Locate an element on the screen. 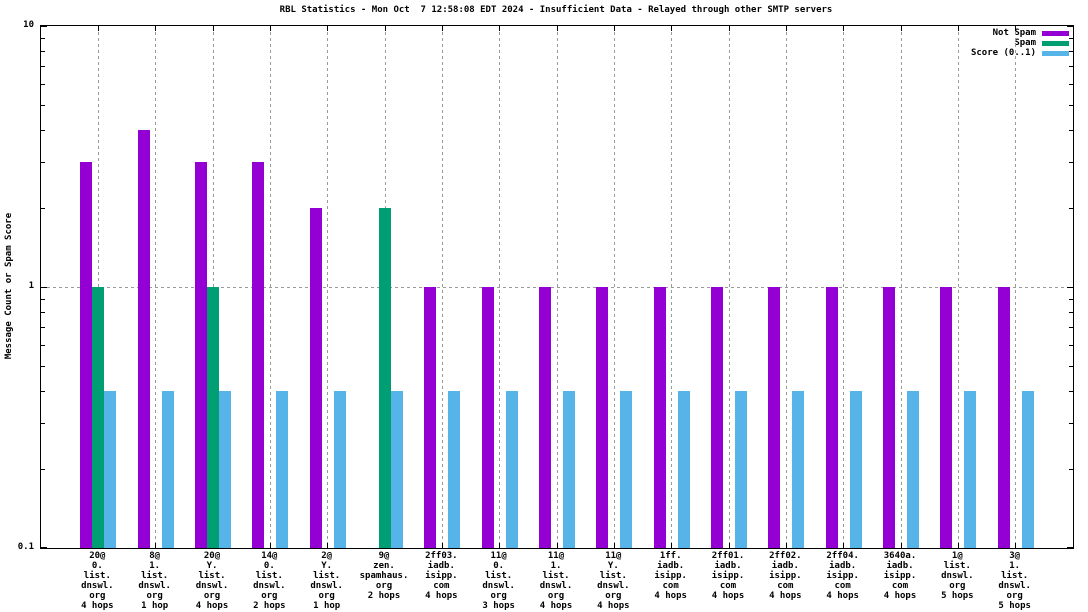 The width and height of the screenshot is (1088, 612). x-tick-label: 8@ 1. list. dnswl. org 1 hop is located at coordinates (154, 581).